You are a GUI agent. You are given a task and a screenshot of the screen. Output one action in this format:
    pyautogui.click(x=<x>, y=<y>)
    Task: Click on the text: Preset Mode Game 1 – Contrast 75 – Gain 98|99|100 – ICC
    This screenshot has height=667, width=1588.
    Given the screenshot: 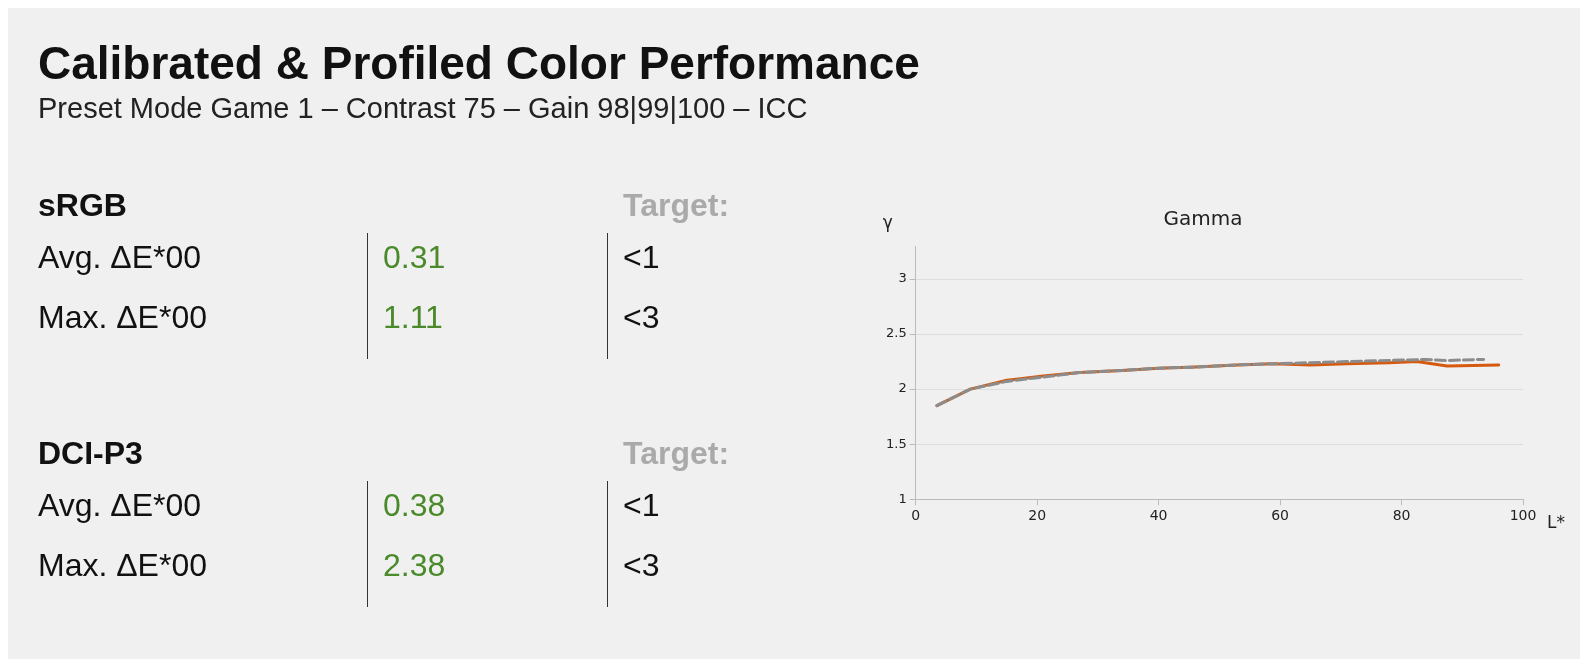 What is the action you would take?
    pyautogui.click(x=423, y=108)
    